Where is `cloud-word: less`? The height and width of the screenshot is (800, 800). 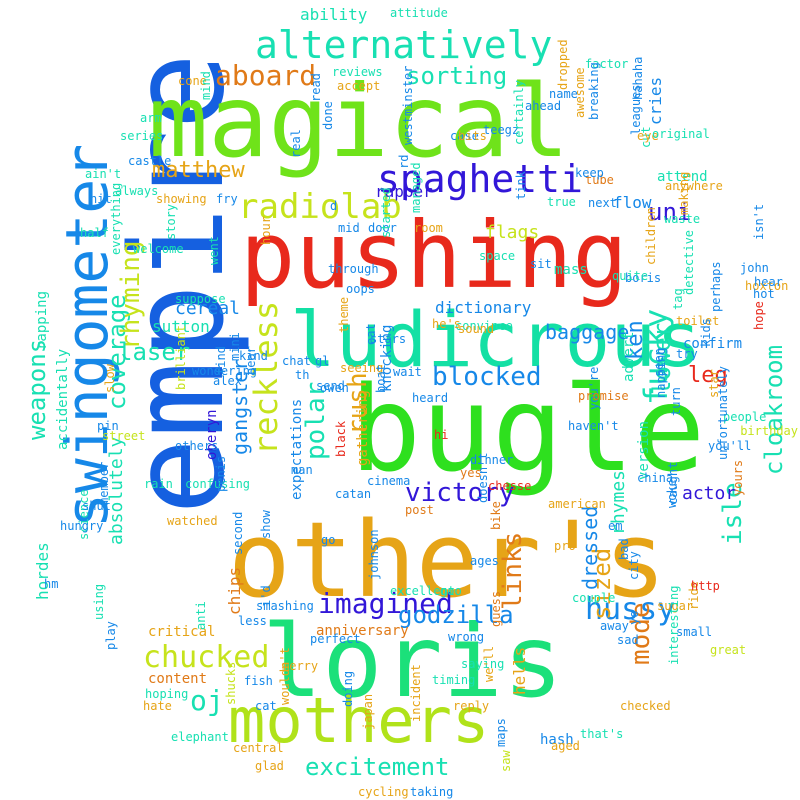 cloud-word: less is located at coordinates (252, 621).